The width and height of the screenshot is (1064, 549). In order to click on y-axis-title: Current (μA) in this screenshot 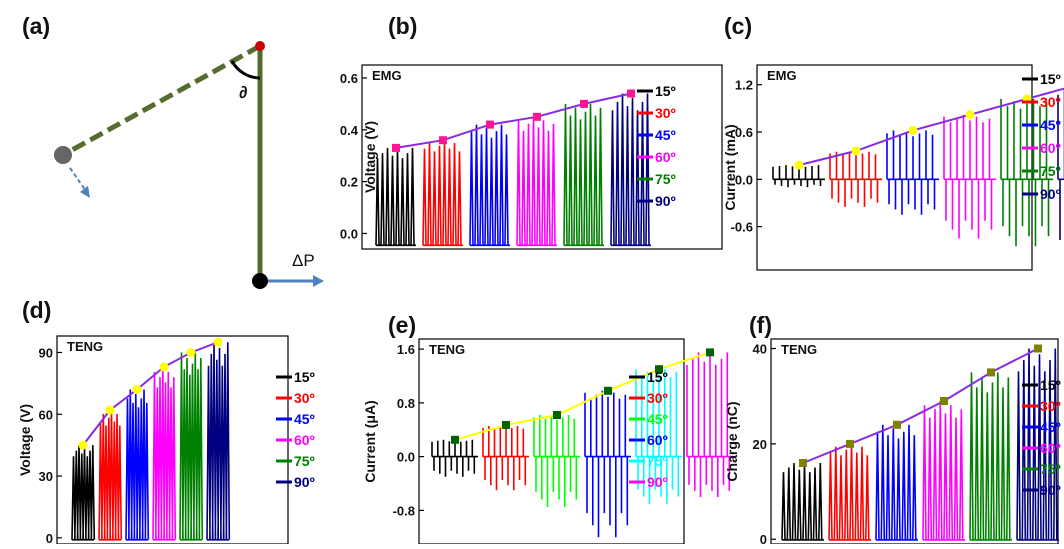, I will do `click(370, 441)`.